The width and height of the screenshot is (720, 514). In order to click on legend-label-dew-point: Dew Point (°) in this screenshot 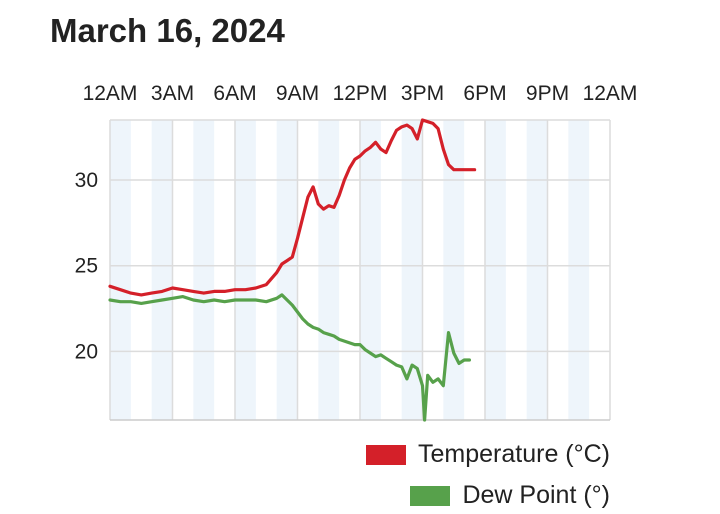, I will do `click(536, 495)`.